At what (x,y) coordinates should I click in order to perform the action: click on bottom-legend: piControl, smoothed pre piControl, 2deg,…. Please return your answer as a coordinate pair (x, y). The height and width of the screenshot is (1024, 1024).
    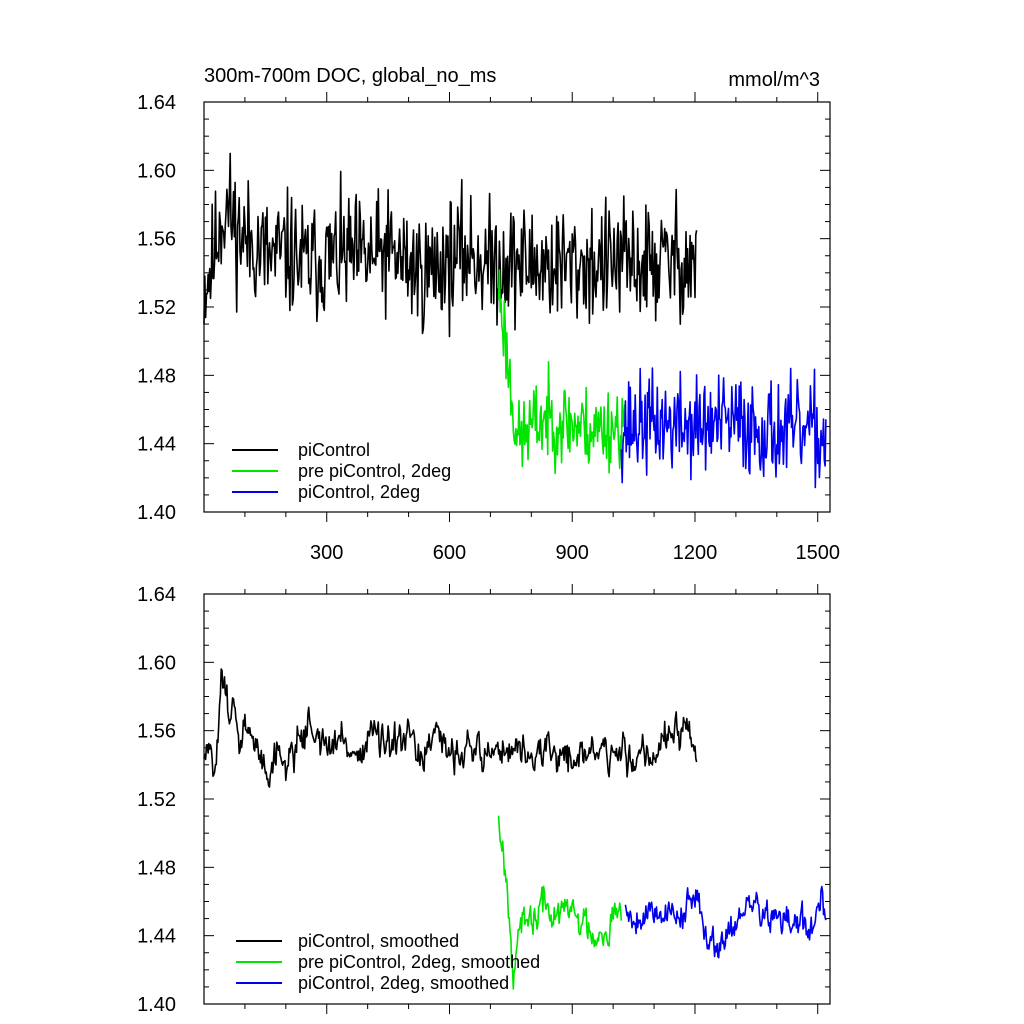
    Looking at the image, I should click on (388, 962).